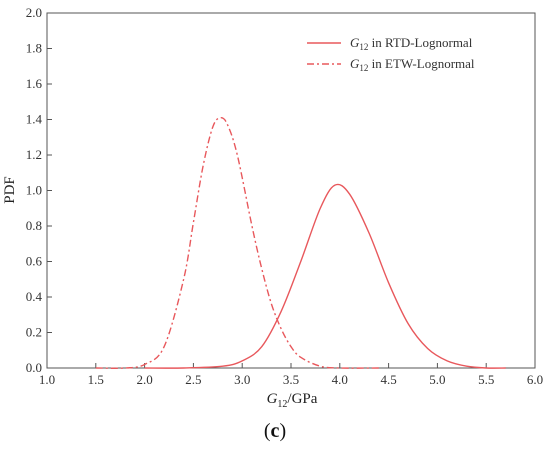  What do you see at coordinates (144, 379) in the screenshot?
I see `x-tick-label: 2.0` at bounding box center [144, 379].